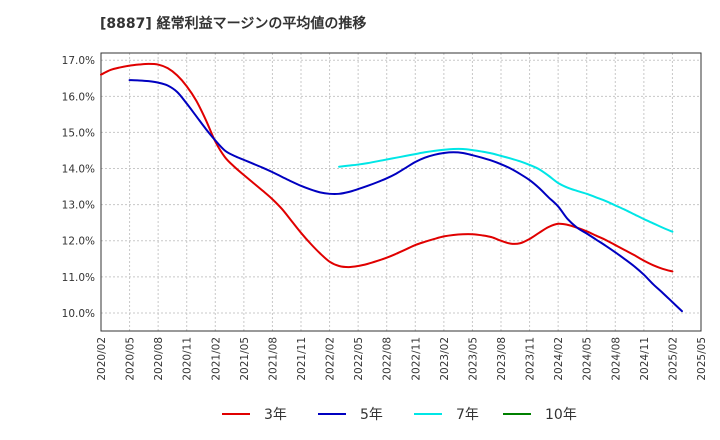 The width and height of the screenshot is (720, 440). I want to click on legend-item: 7年, so click(446, 414).